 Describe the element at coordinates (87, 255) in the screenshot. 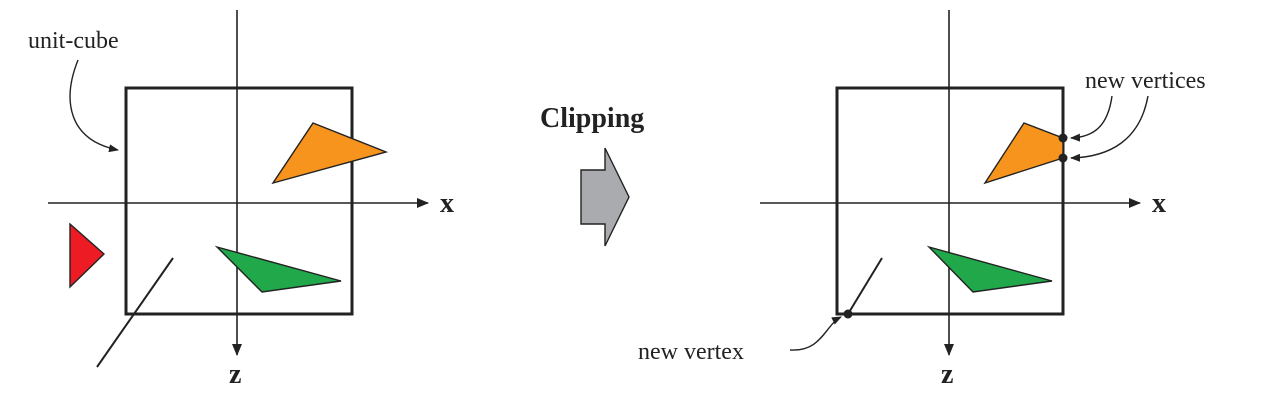

I see `left-red-triangle` at that location.